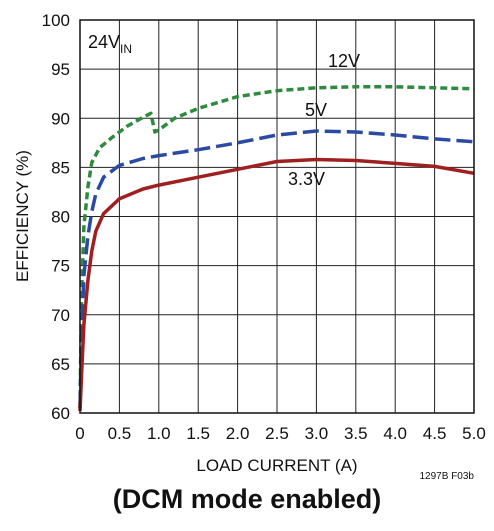 The width and height of the screenshot is (494, 531). Describe the element at coordinates (120, 433) in the screenshot. I see `x-tick-label: 0.5` at that location.